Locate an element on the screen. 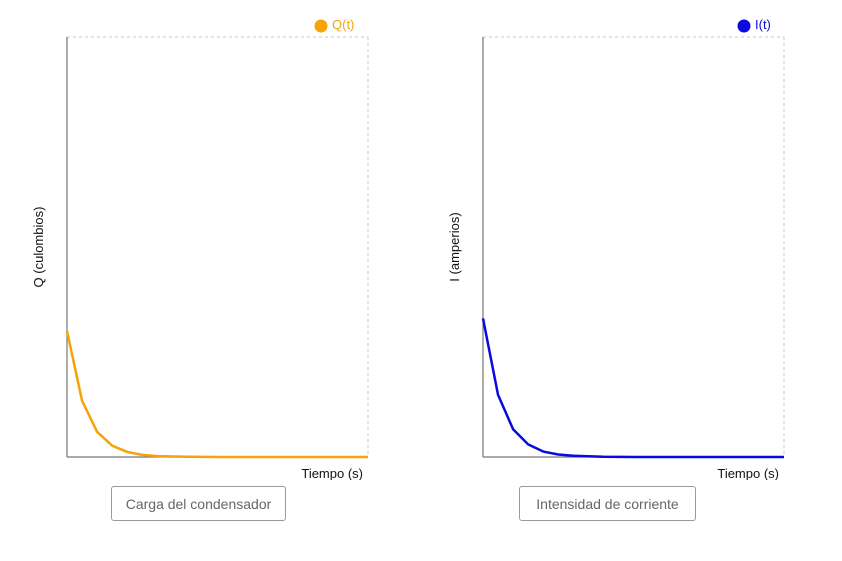 This screenshot has width=842, height=561. current-button: Intensidad de corriente is located at coordinates (607, 503).